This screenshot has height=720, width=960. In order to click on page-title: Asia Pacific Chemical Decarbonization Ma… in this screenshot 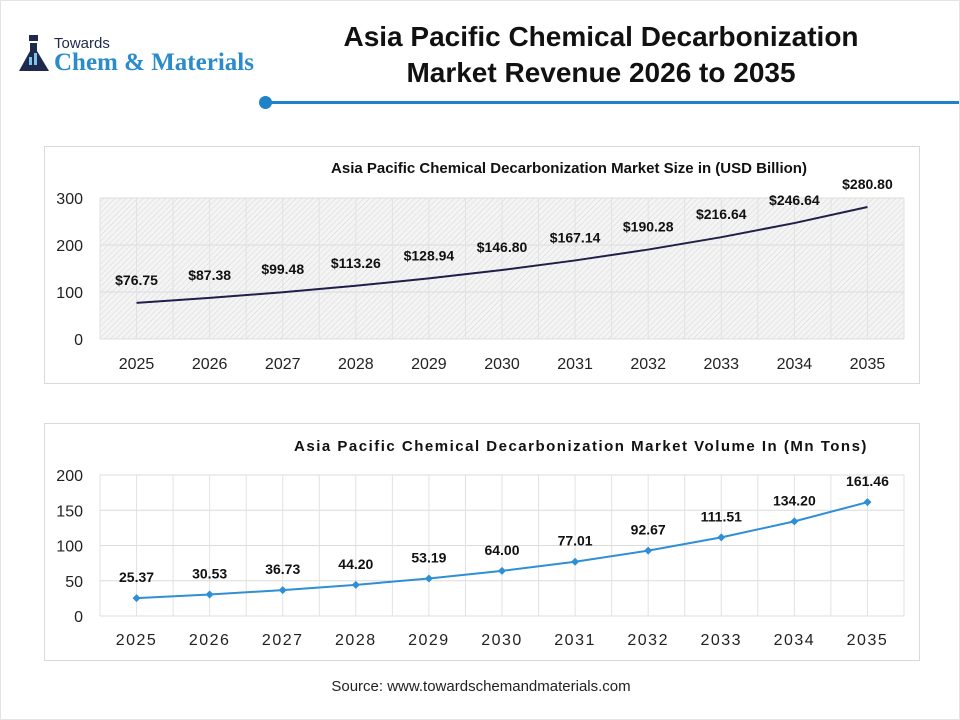, I will do `click(601, 55)`.